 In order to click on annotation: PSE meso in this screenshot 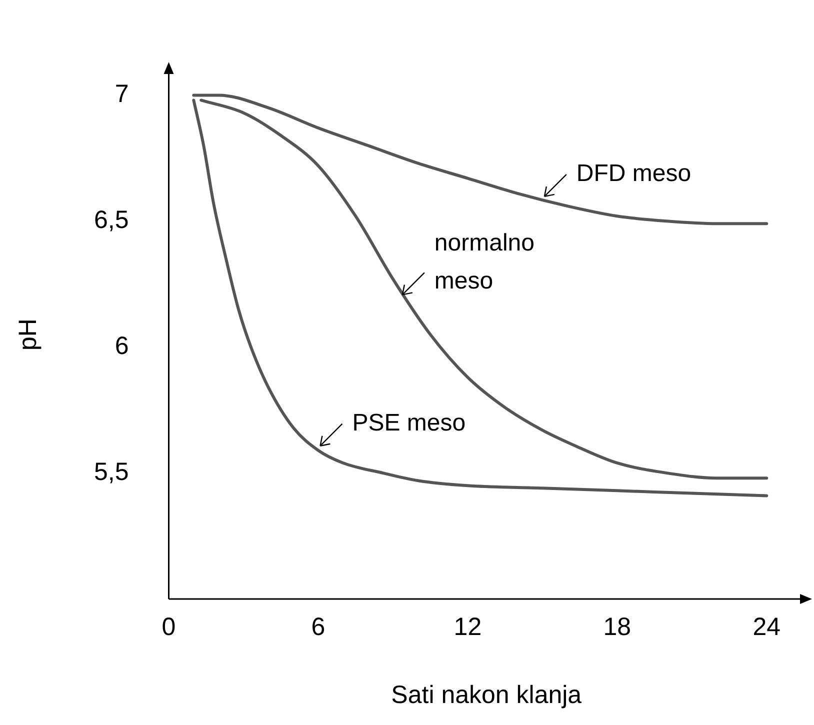, I will do `click(409, 422)`.